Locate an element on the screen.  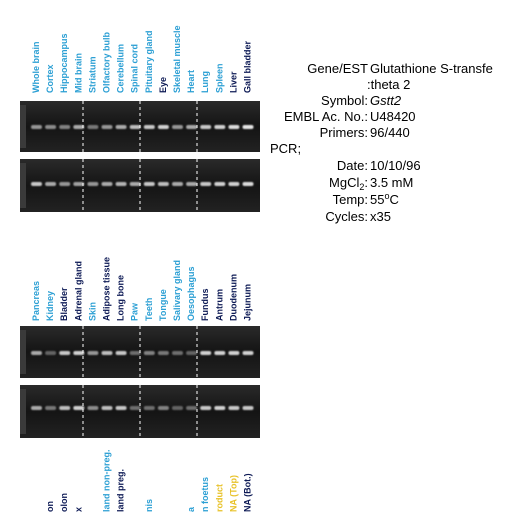
lane-label: NA (Top) is located at coordinates (233, 493).